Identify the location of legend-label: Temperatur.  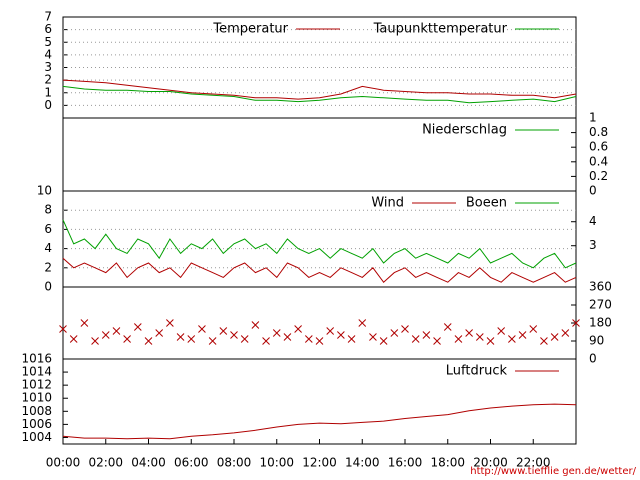
(250, 29).